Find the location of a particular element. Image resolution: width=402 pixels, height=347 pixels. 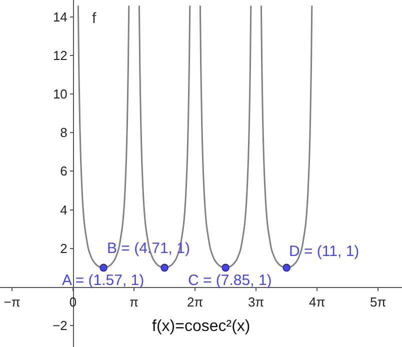

x-tick-label: 4π is located at coordinates (317, 302).